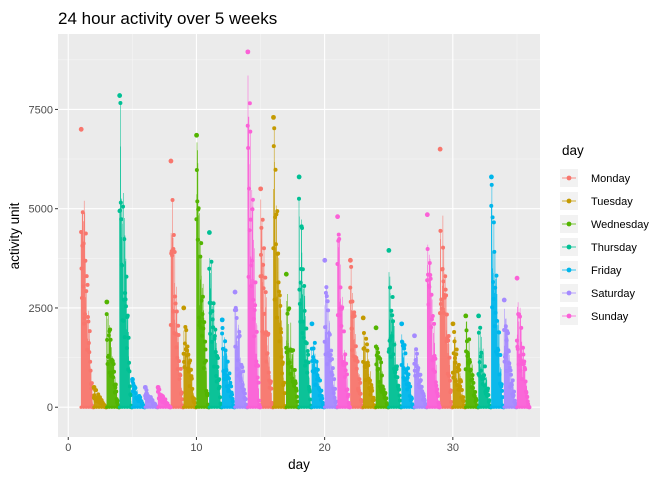 The width and height of the screenshot is (672, 480). Describe the element at coordinates (363, 318) in the screenshot. I see `tuesday-peak-point` at that location.